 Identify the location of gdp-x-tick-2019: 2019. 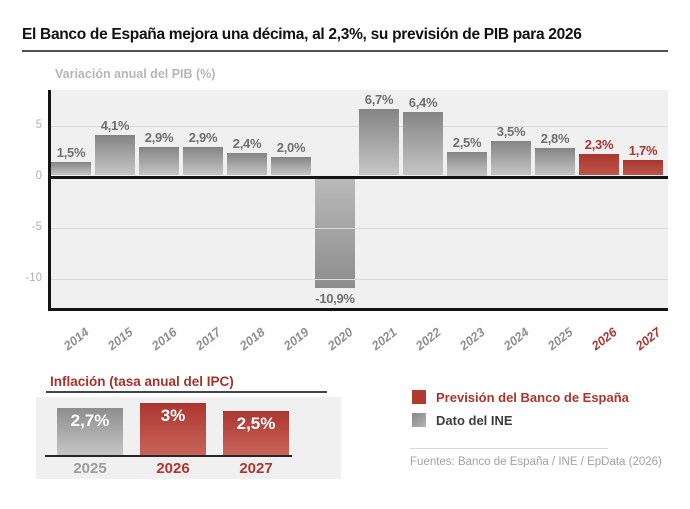
(296, 339).